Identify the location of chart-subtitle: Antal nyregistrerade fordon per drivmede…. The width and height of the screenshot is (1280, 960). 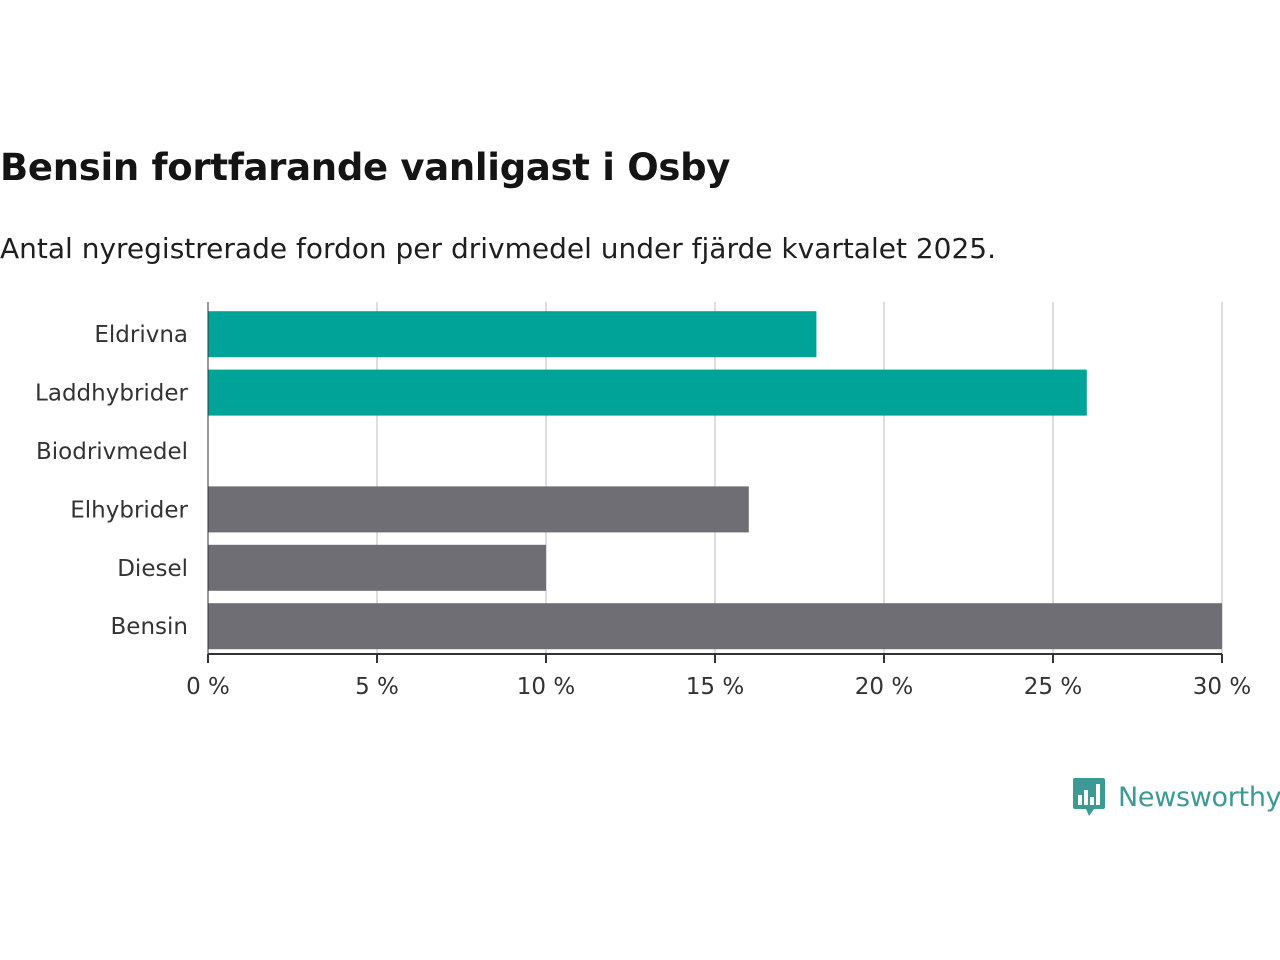
(498, 248).